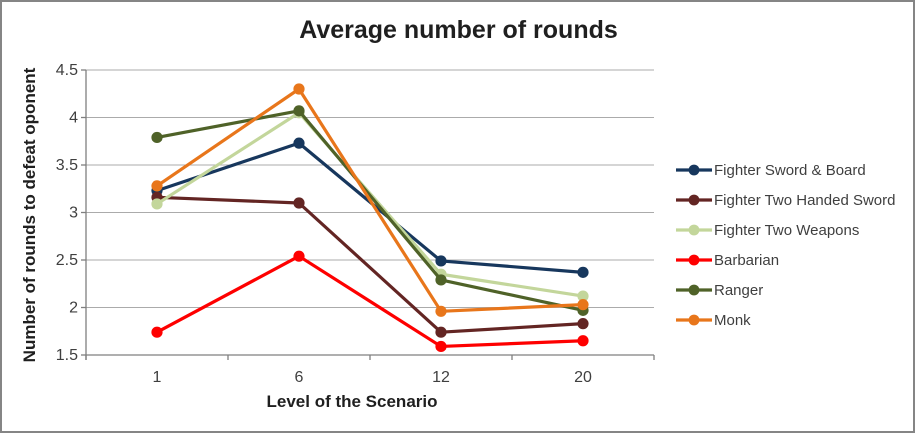  Describe the element at coordinates (739, 290) in the screenshot. I see `legend-label: Ranger` at that location.